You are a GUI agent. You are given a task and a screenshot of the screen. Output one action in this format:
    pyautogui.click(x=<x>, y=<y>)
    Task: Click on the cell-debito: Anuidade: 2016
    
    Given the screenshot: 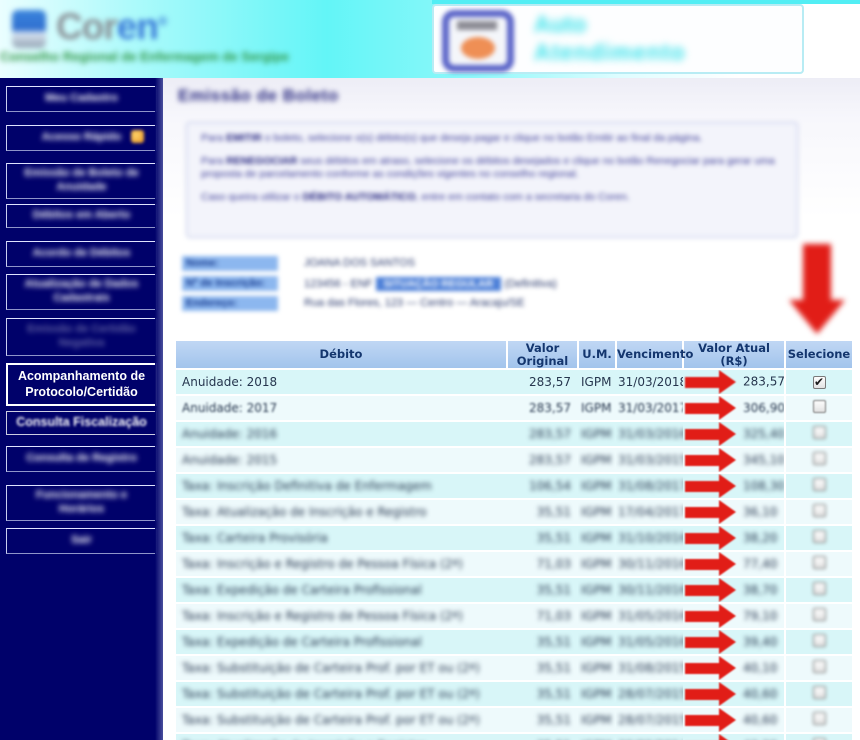 What is the action you would take?
    pyautogui.click(x=341, y=434)
    